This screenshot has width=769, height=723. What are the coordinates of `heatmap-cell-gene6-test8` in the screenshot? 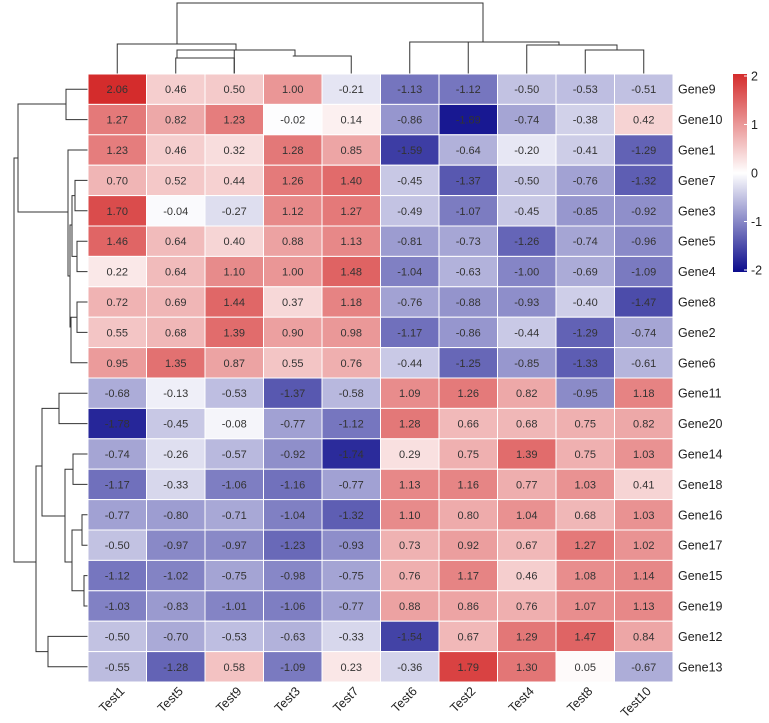 It's located at (585, 363).